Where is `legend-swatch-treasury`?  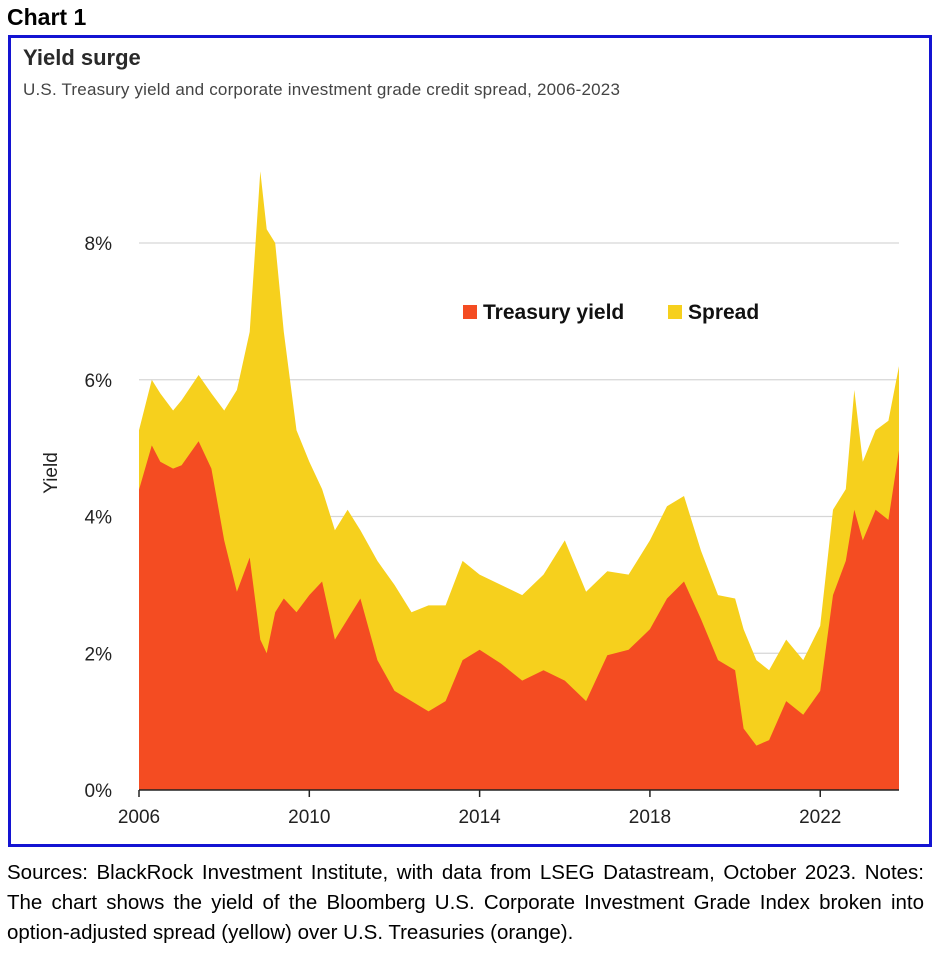
legend-swatch-treasury is located at coordinates (470, 312).